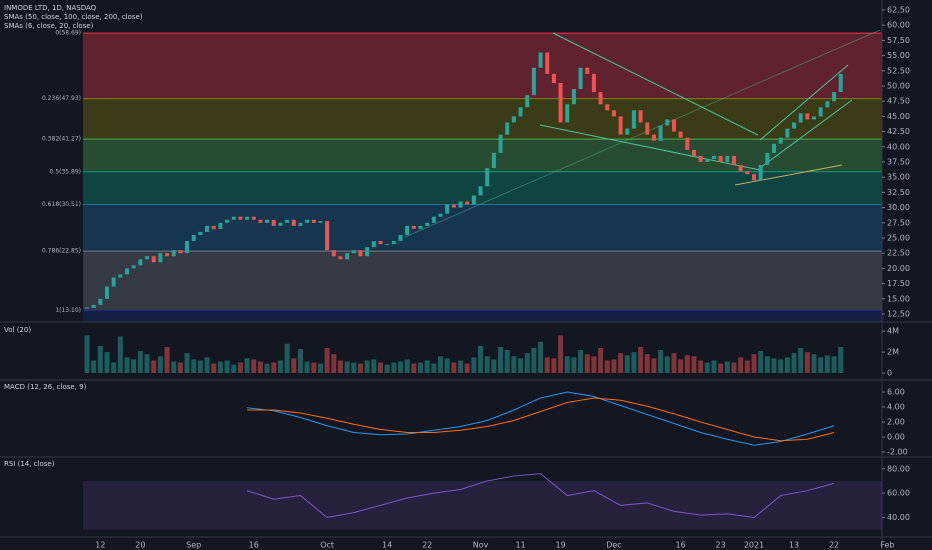  I want to click on pane-label: Vol (20), so click(17, 330).